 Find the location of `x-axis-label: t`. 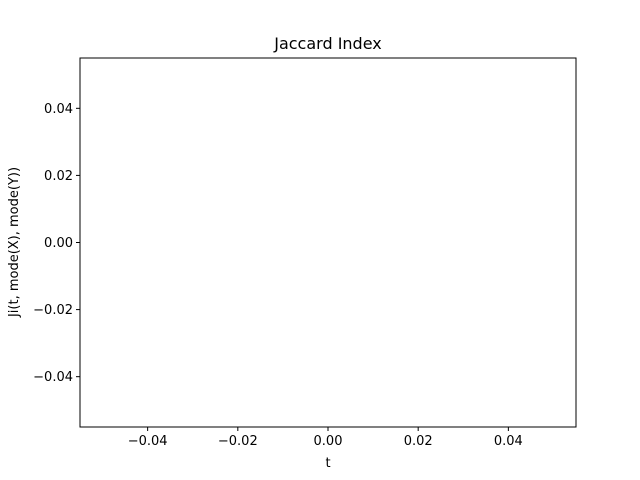

x-axis-label: t is located at coordinates (327, 463).